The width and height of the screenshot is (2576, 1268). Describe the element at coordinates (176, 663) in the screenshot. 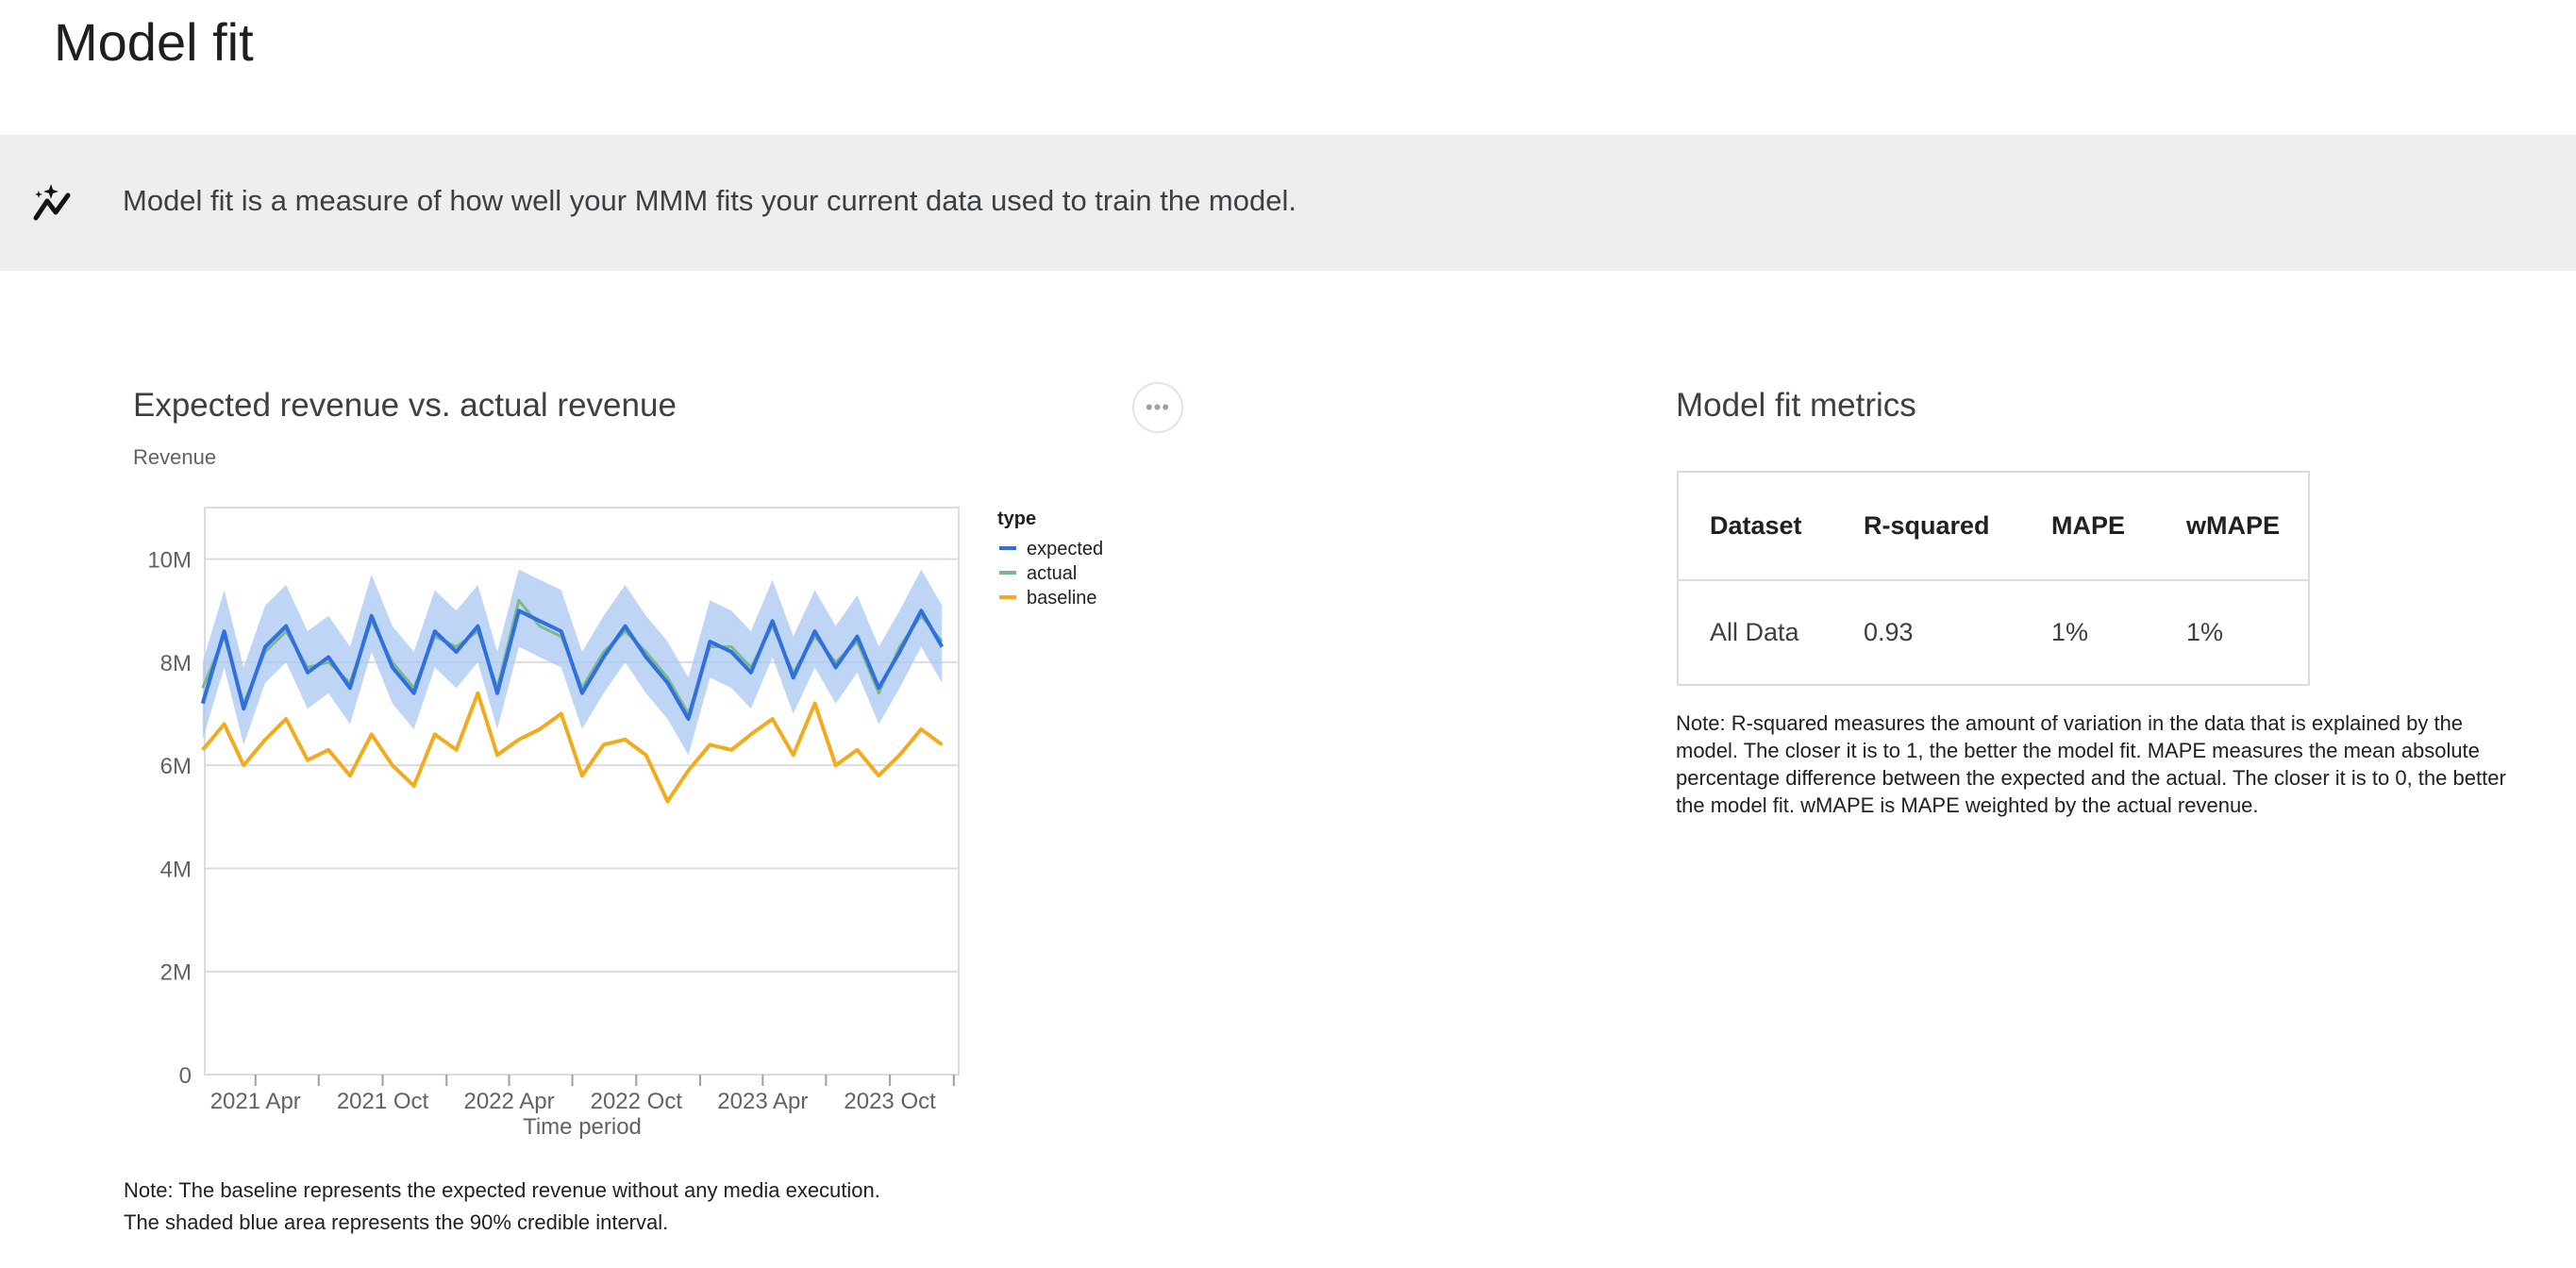

I see `y-tick-label: 8M` at that location.